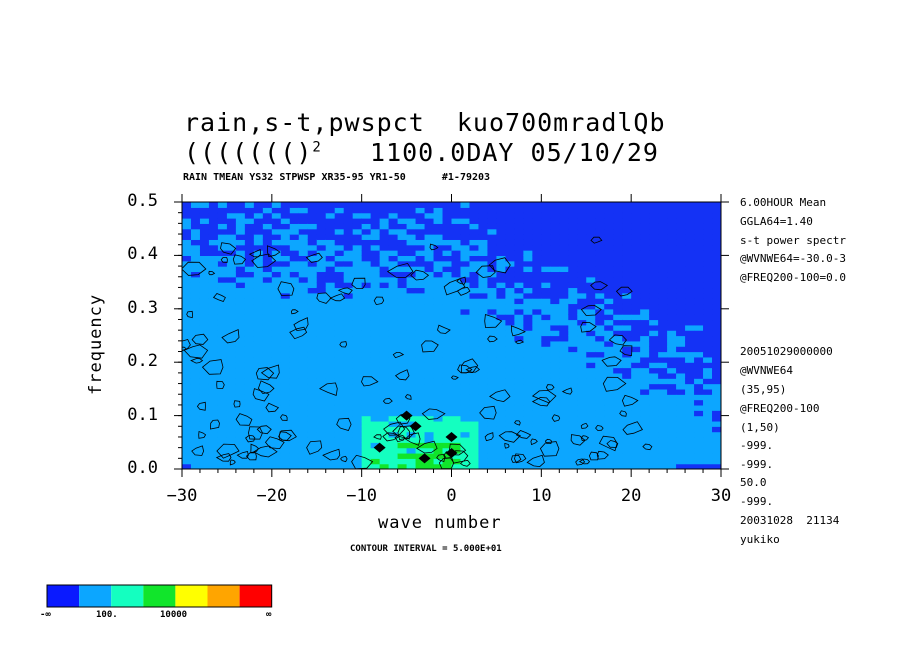  Describe the element at coordinates (95, 596) in the screenshot. I see `colorbar-swatch` at that location.